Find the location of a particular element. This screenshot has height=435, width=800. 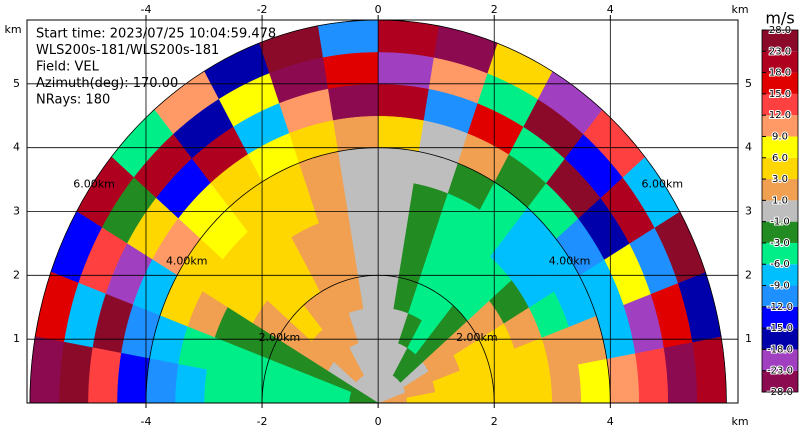

range-ring is located at coordinates (378, 338).